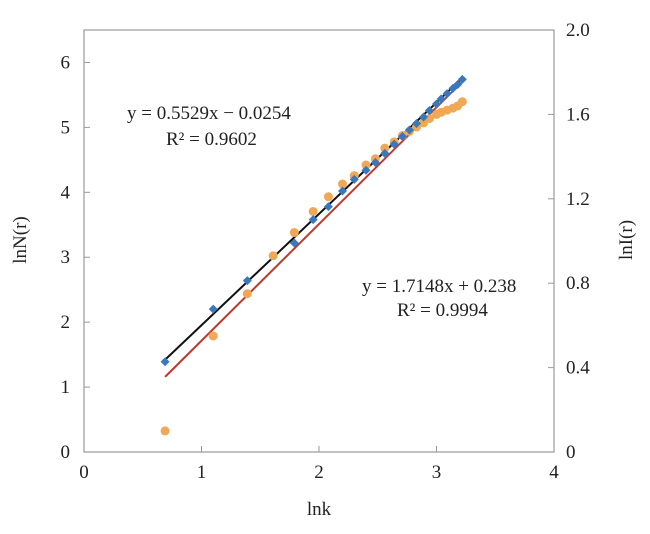  I want to click on y-right-axis-title: lnI(r), so click(626, 240).